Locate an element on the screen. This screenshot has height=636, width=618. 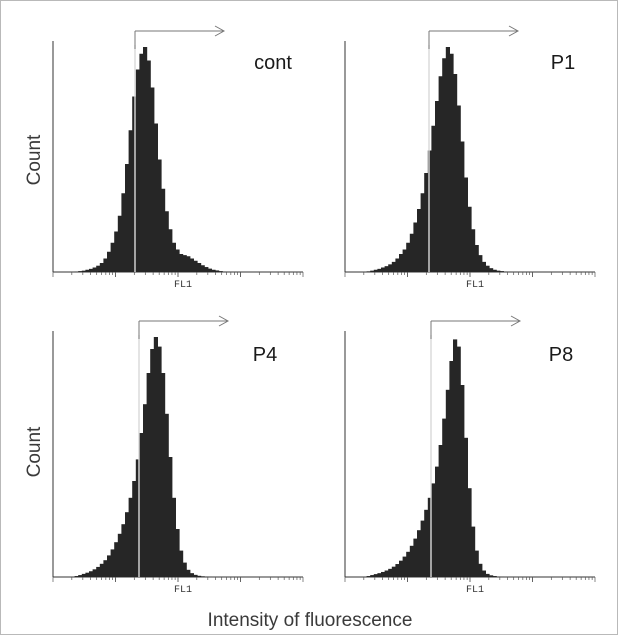
panel-title: P8 is located at coordinates (561, 355).